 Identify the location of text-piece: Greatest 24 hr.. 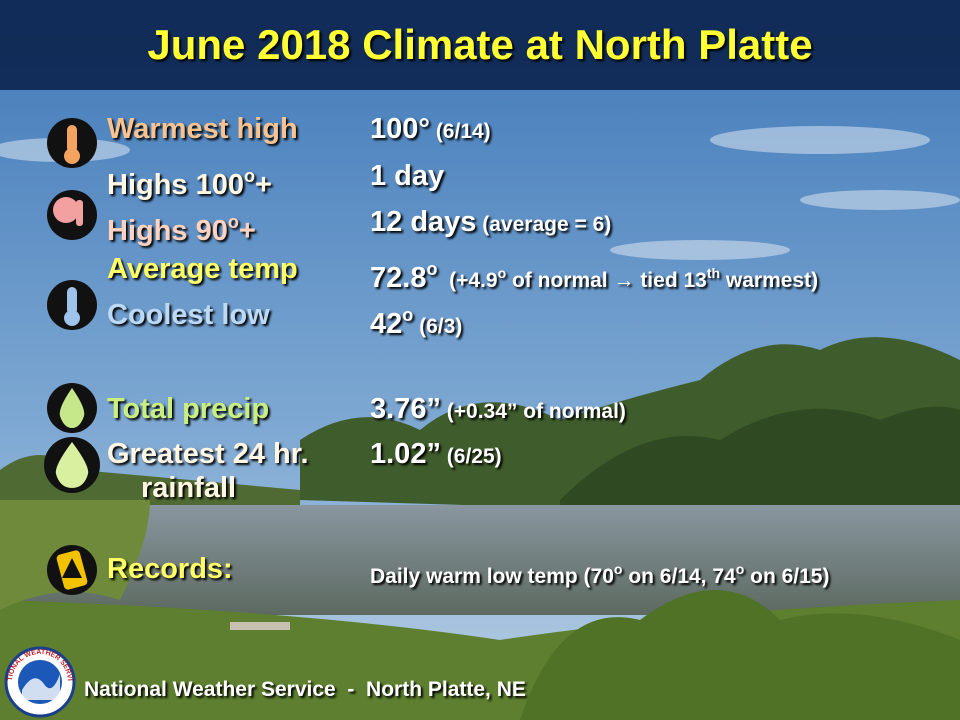
(208, 454).